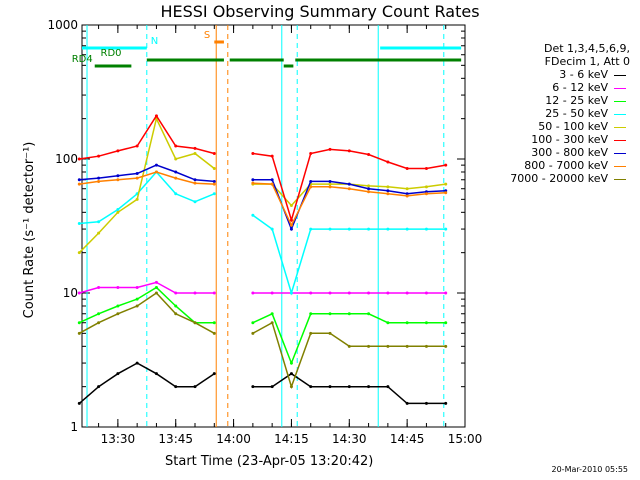 The image size is (640, 480). Describe the element at coordinates (269, 461) in the screenshot. I see `x-axis-label: Start Time (23-Apr-05 13:20:42)` at that location.